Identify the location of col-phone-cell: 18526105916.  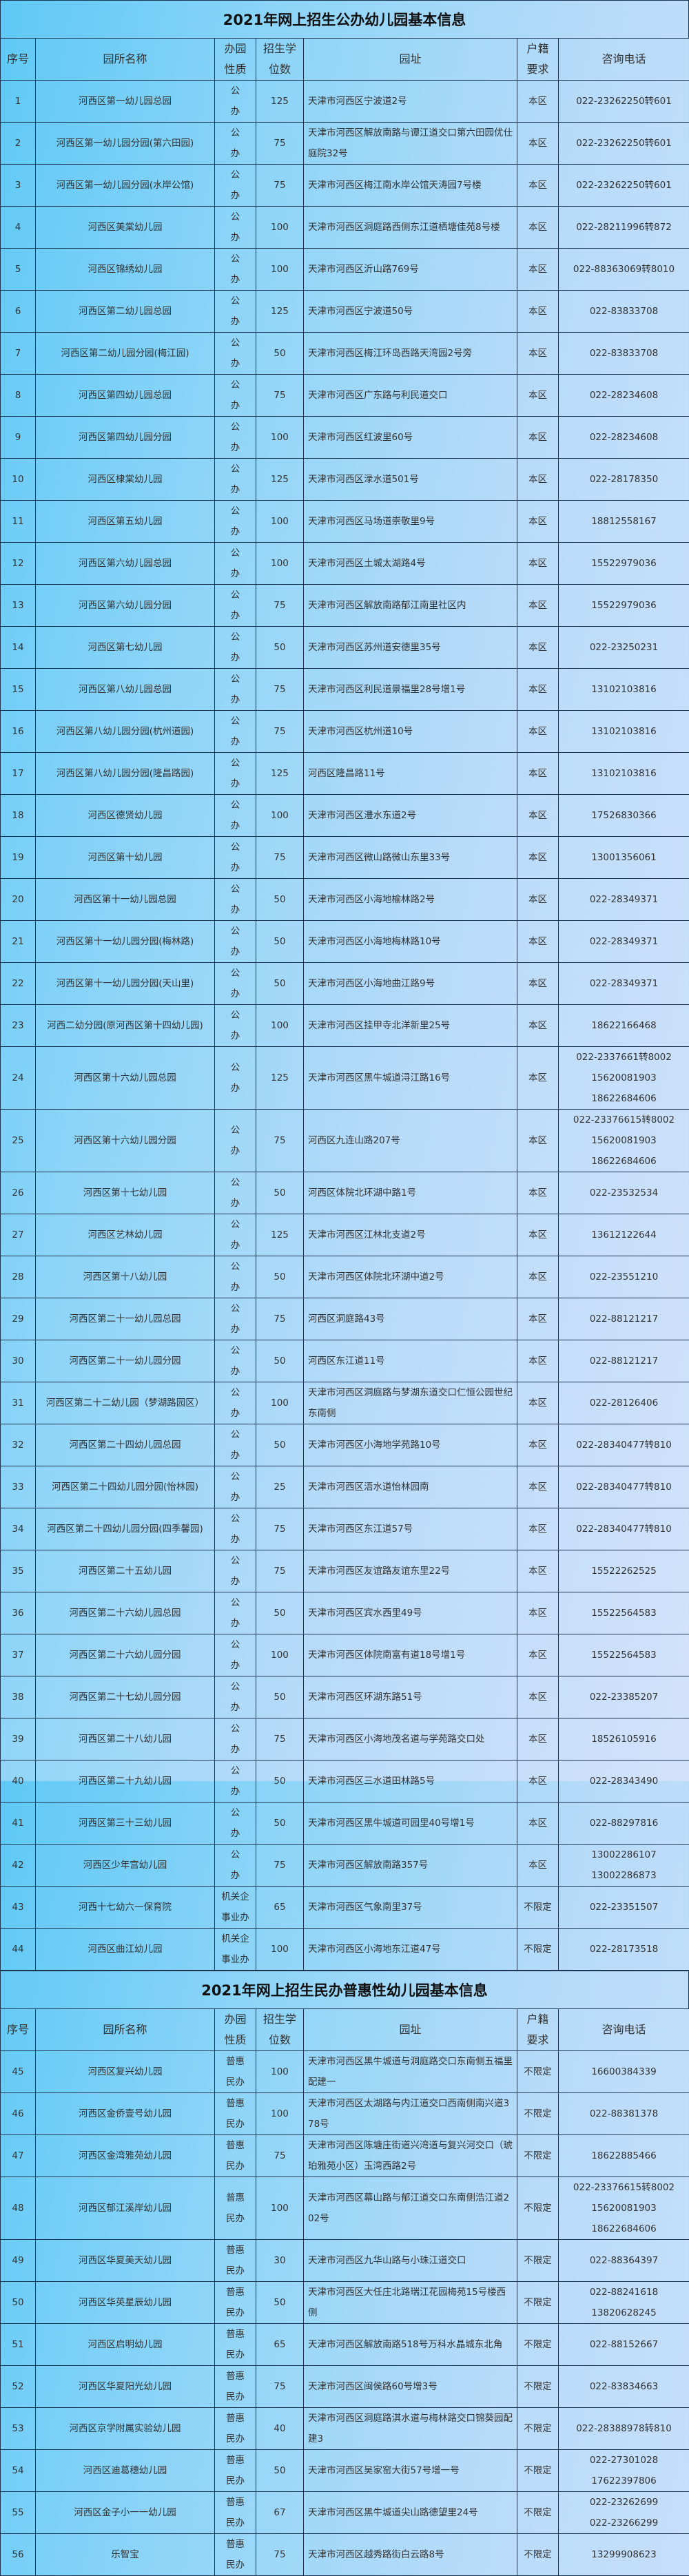
(624, 1739).